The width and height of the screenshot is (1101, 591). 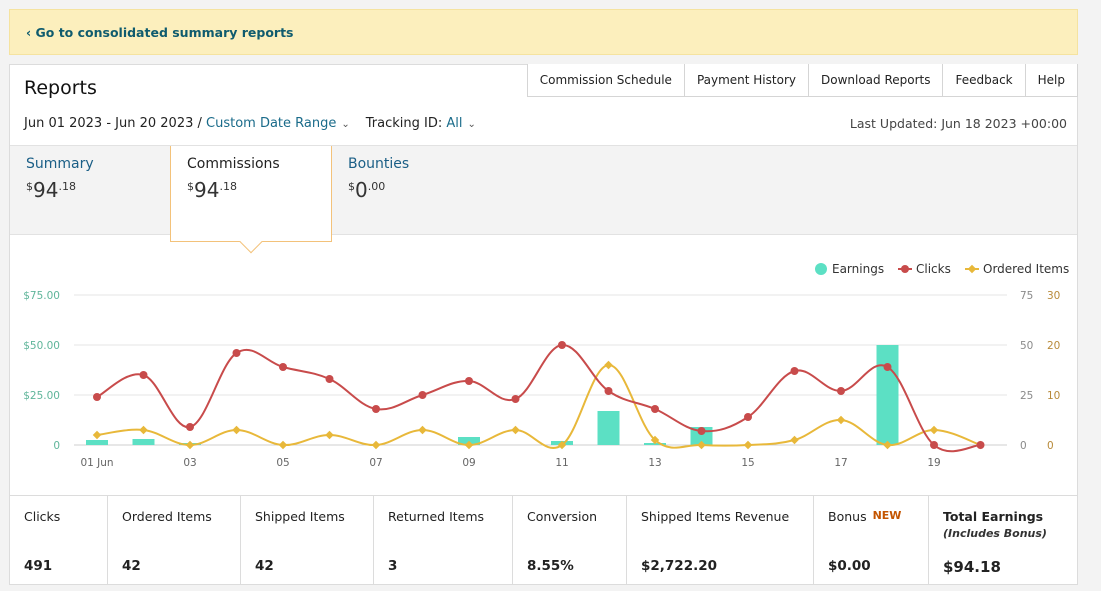 I want to click on tab-bounties-label: Bounties, so click(x=379, y=164).